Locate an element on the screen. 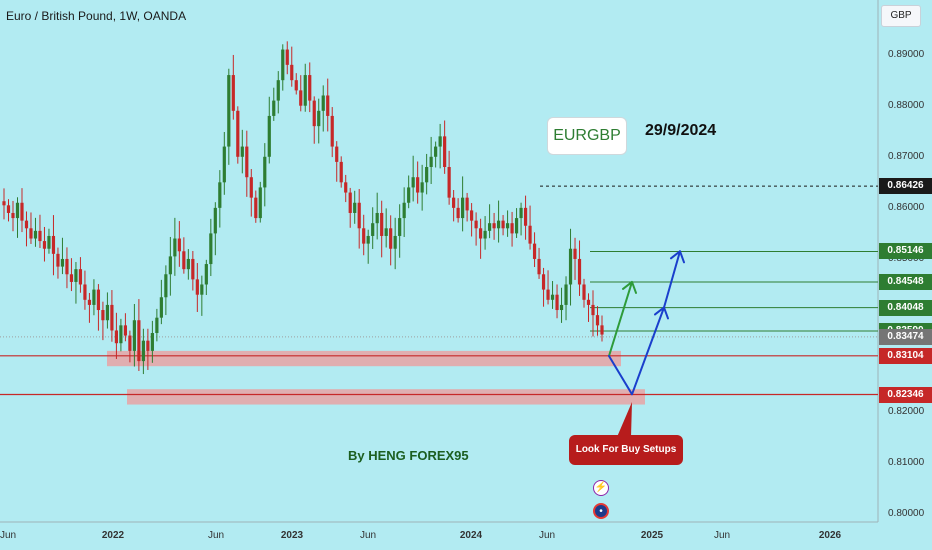 The image size is (932, 550). author-label: By HENG FOREX95 is located at coordinates (408, 455).